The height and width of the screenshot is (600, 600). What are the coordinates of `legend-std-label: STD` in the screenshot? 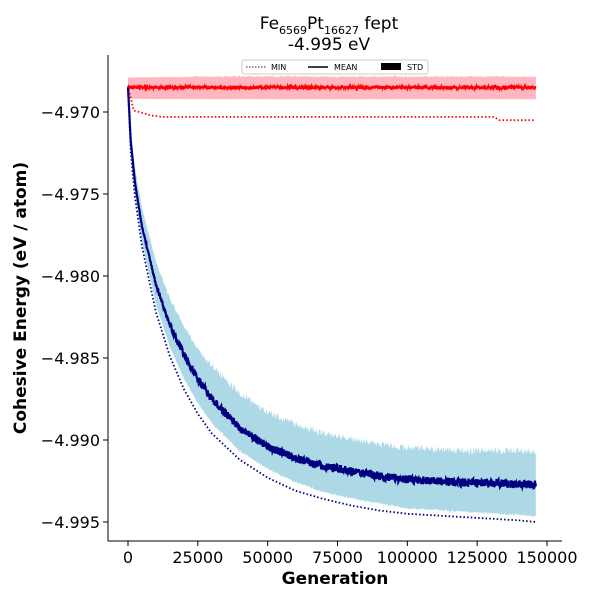 It's located at (415, 67).